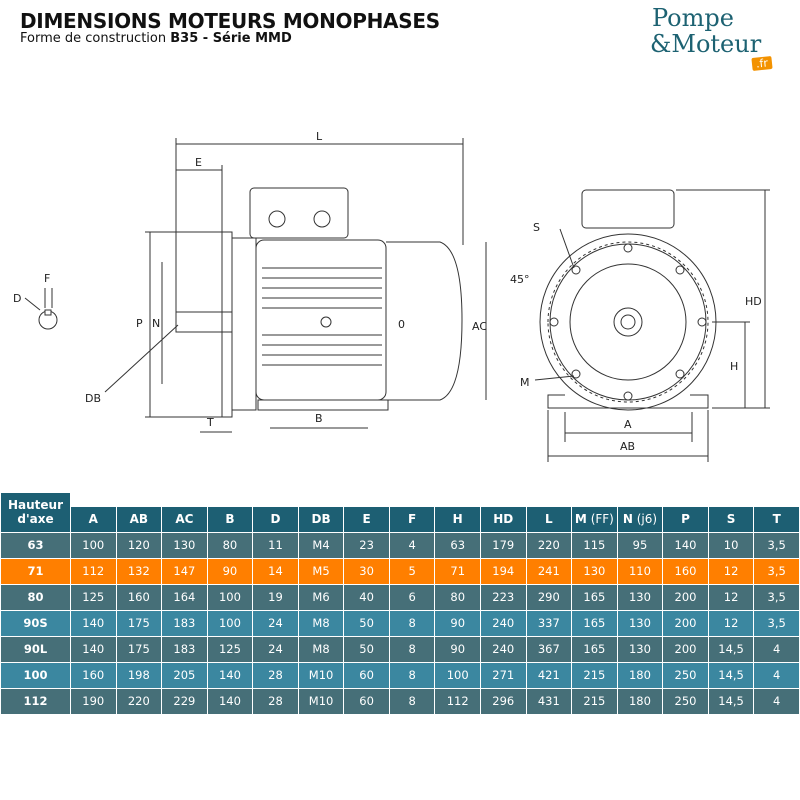  What do you see at coordinates (275, 545) in the screenshot?
I see `cell-d: 11` at bounding box center [275, 545].